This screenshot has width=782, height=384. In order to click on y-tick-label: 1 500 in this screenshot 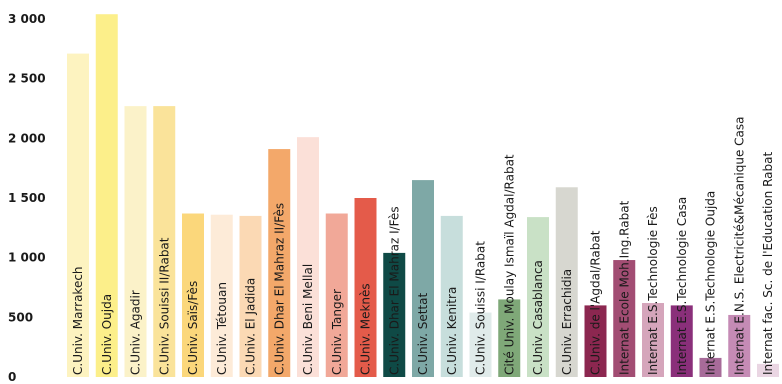, I will do `click(27, 198)`.